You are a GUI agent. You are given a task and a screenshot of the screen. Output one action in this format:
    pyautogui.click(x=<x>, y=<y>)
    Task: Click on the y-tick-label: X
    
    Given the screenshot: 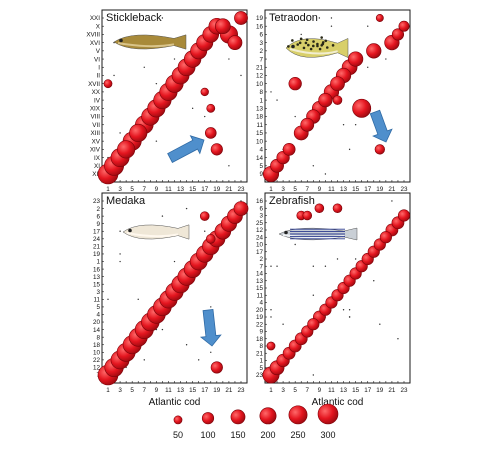 What is the action you would take?
    pyautogui.click(x=98, y=26)
    